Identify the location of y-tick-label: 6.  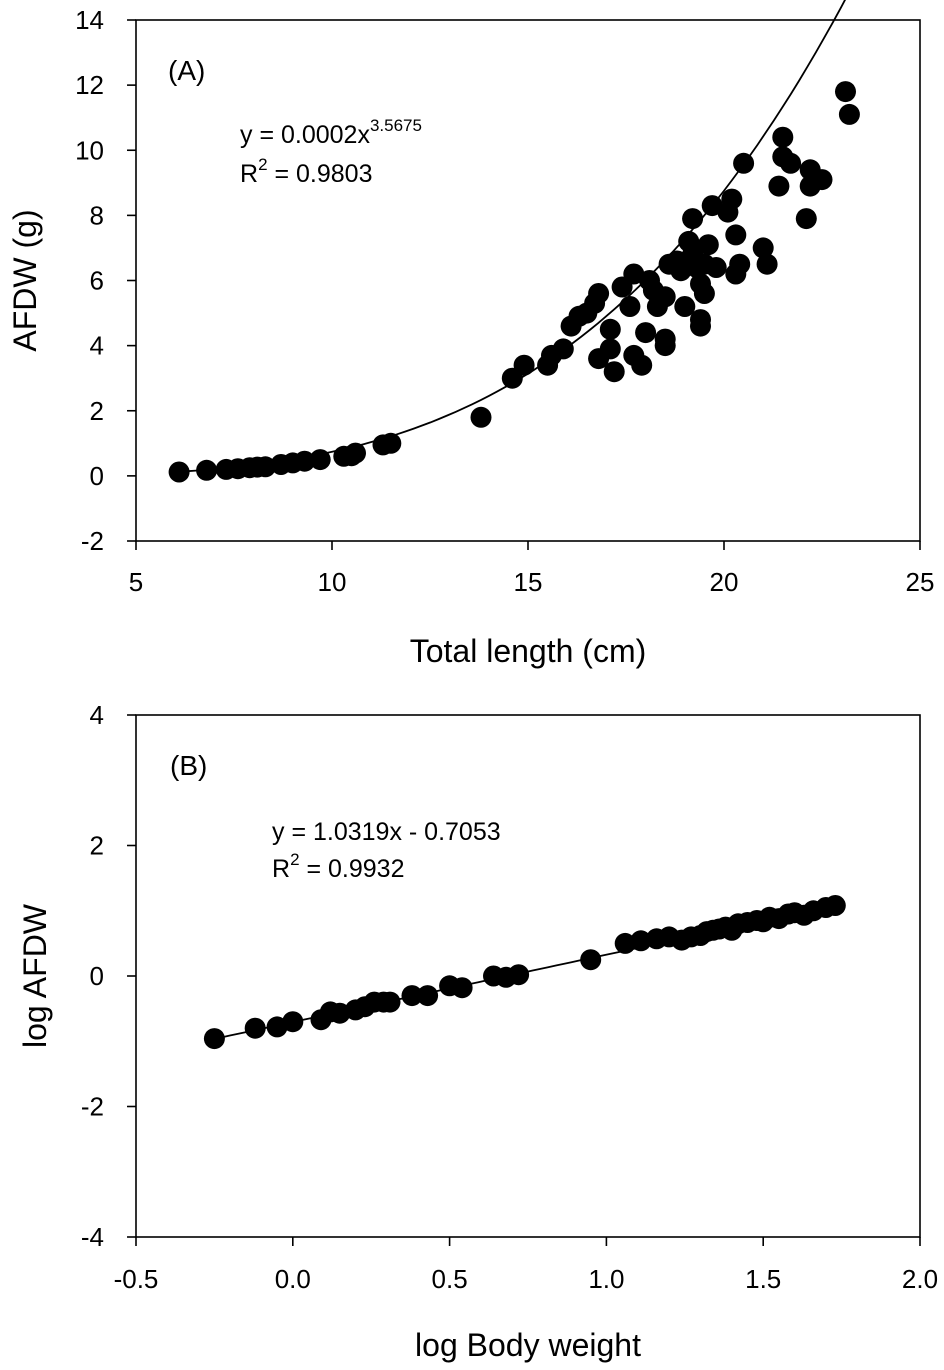
(97, 281).